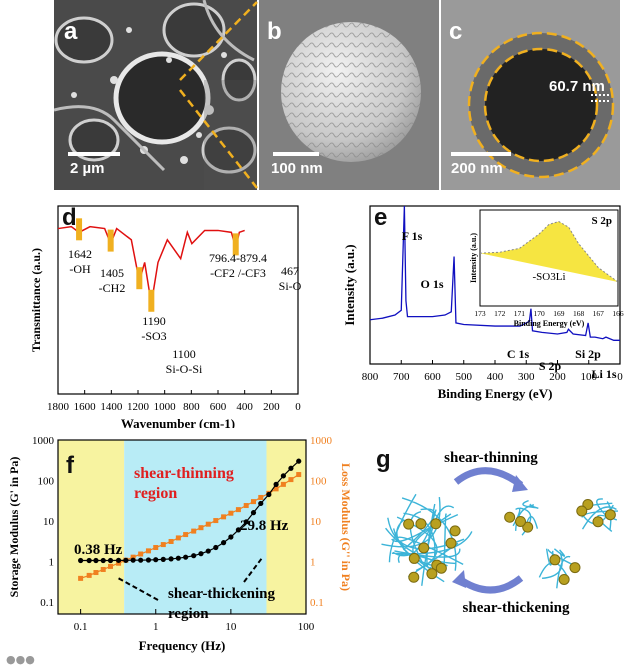 The width and height of the screenshot is (644, 668). I want to click on panel-c-tem-image: c 60.7 nm 200 nm, so click(530, 95).